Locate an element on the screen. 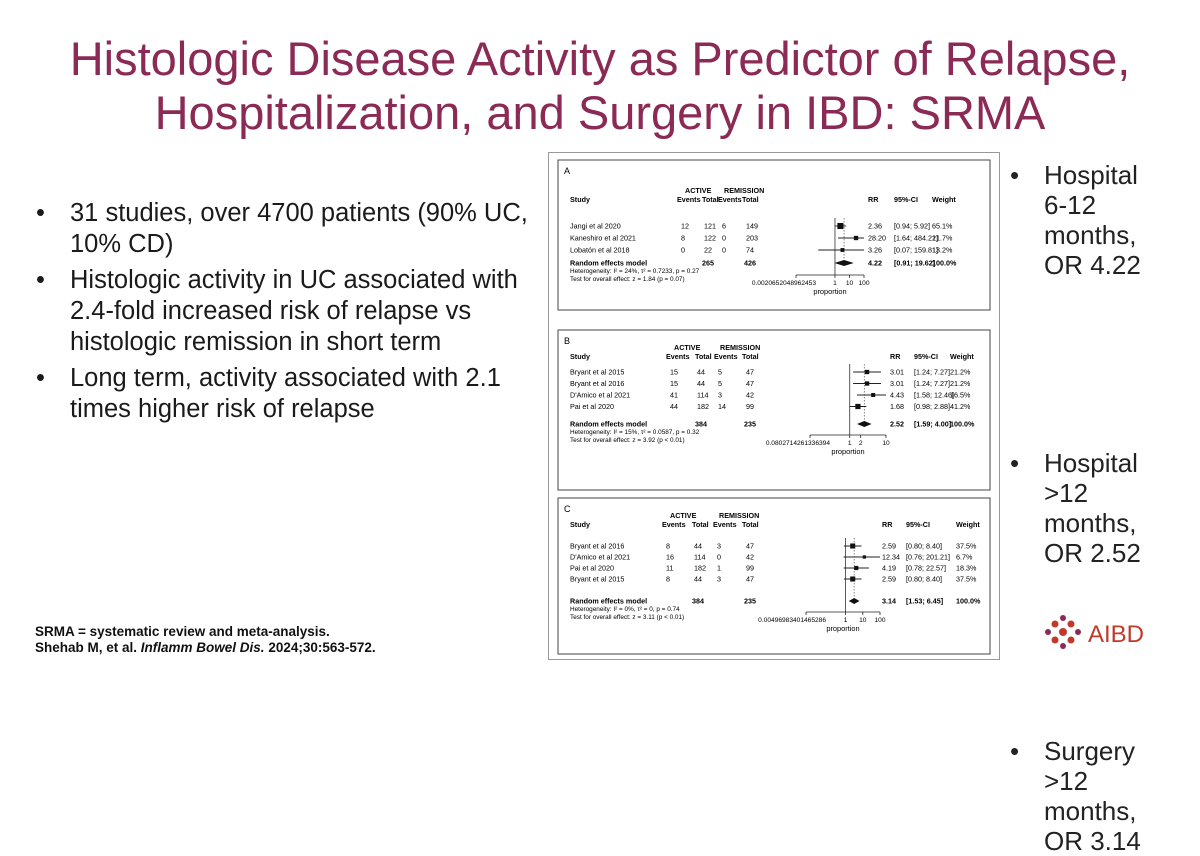  panel-b-header-active: ACTIVE is located at coordinates (687, 347).